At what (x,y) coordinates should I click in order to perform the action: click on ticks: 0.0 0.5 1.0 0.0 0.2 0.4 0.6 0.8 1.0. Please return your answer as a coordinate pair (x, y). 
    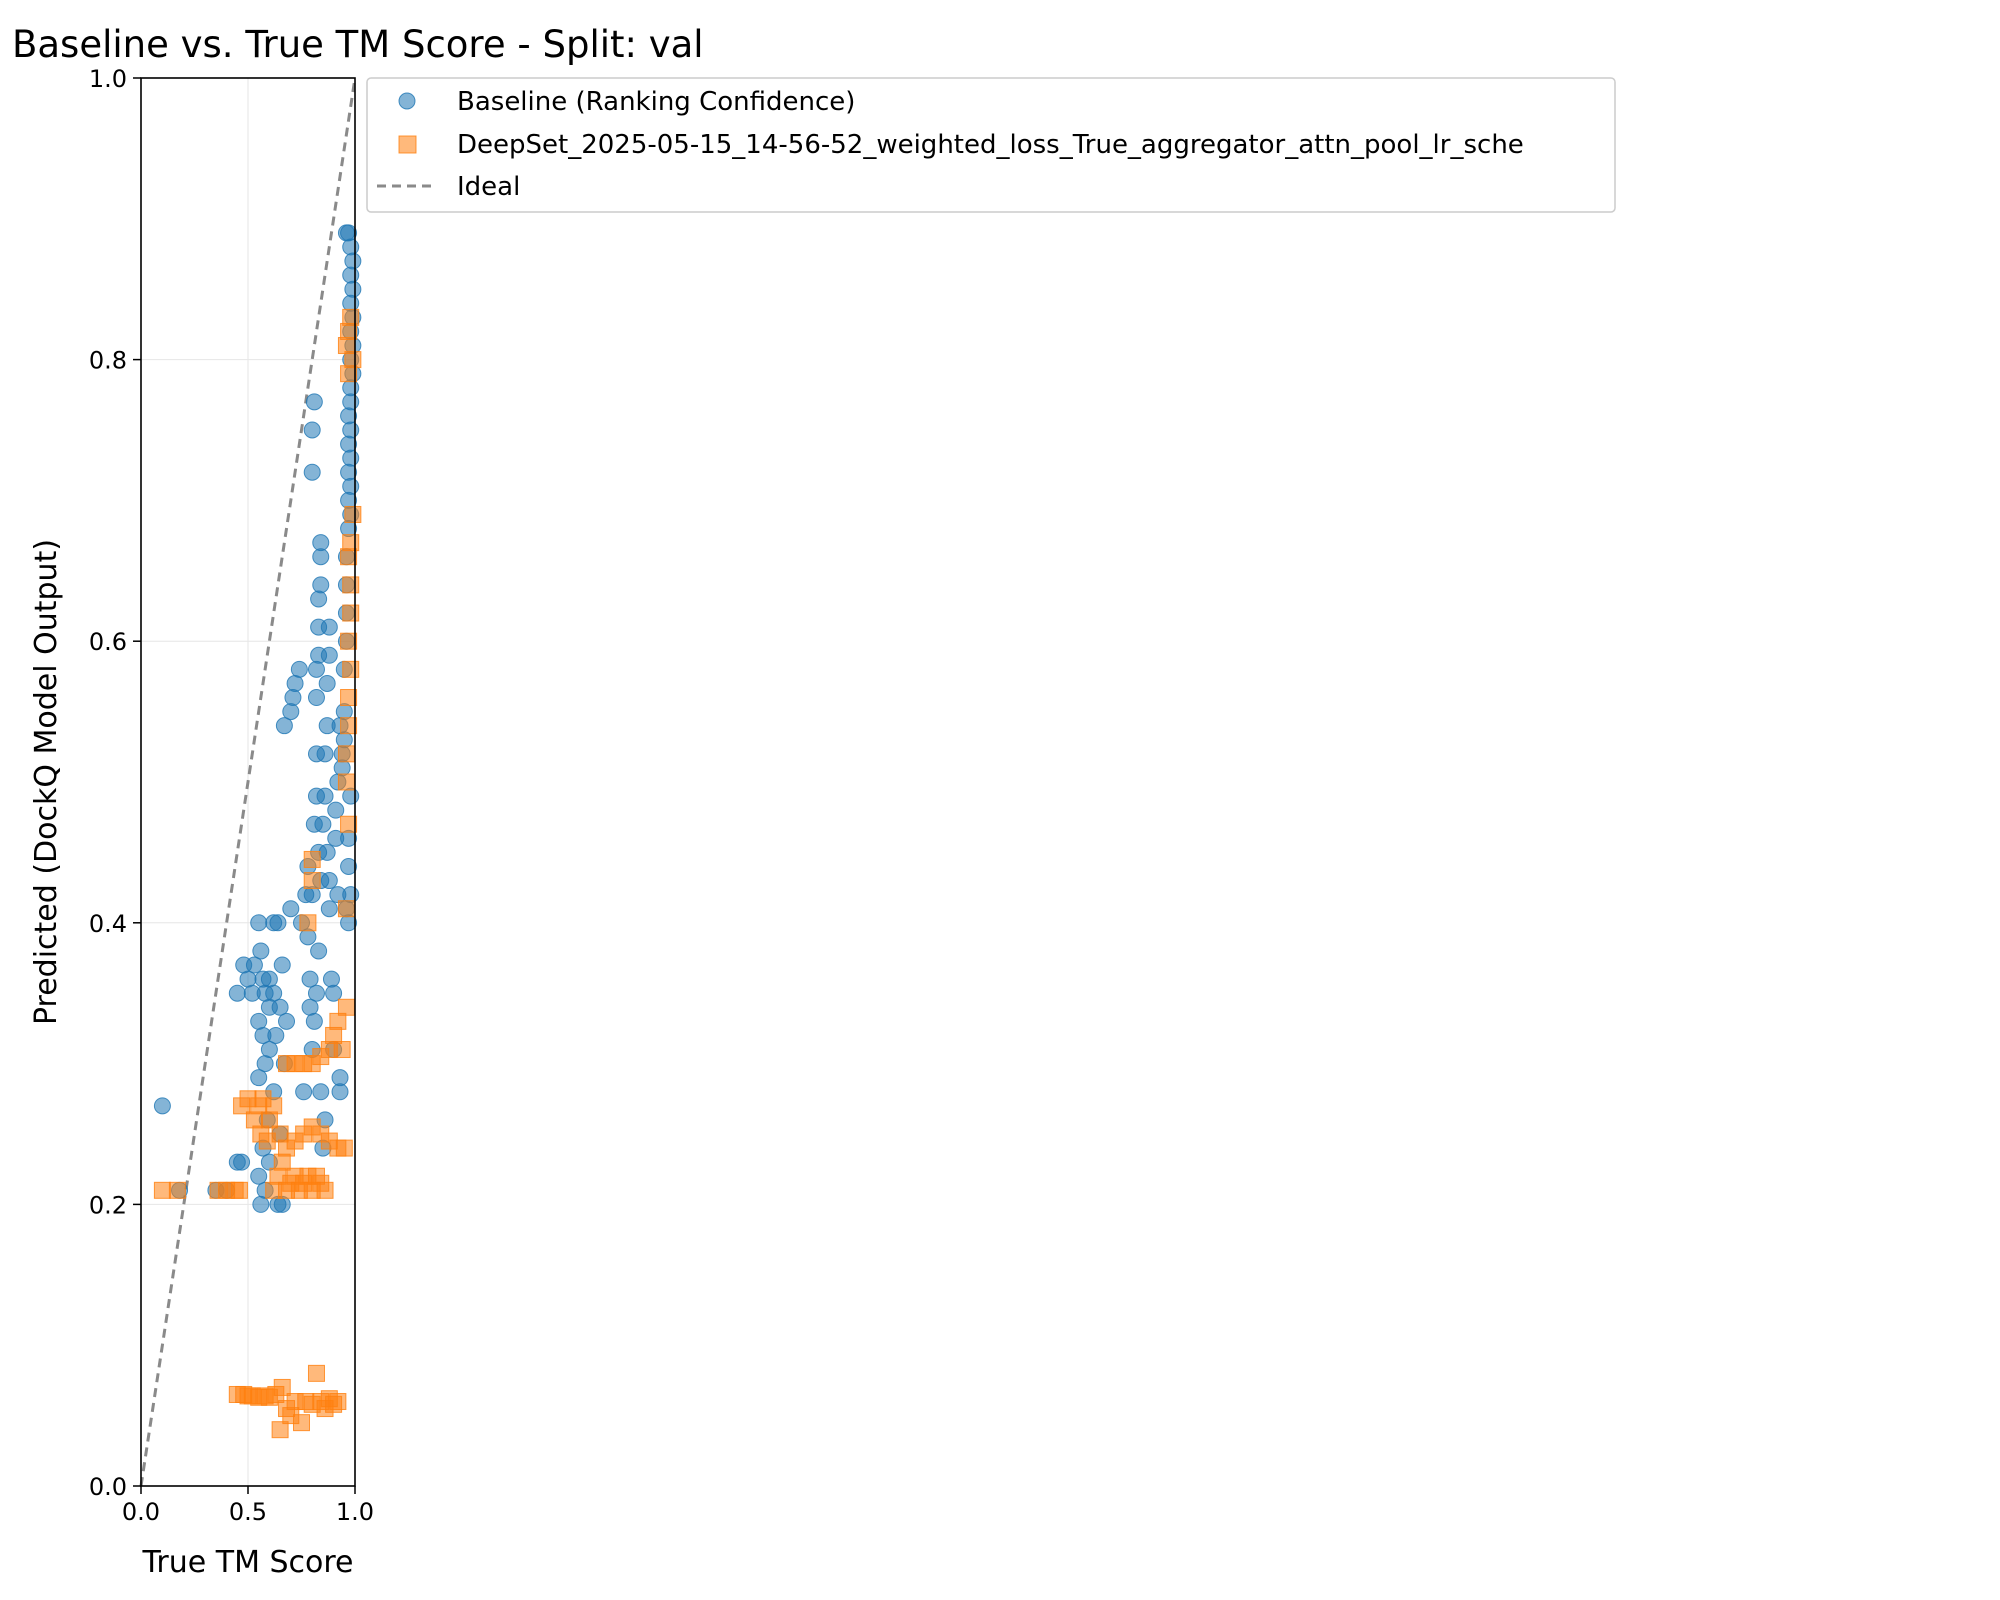
    Looking at the image, I should click on (231, 795).